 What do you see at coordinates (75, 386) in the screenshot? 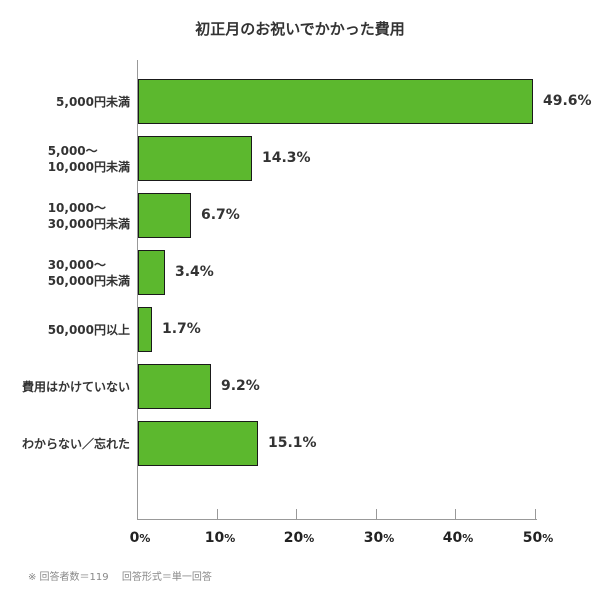
I see `category-label: 費用はかけていない` at bounding box center [75, 386].